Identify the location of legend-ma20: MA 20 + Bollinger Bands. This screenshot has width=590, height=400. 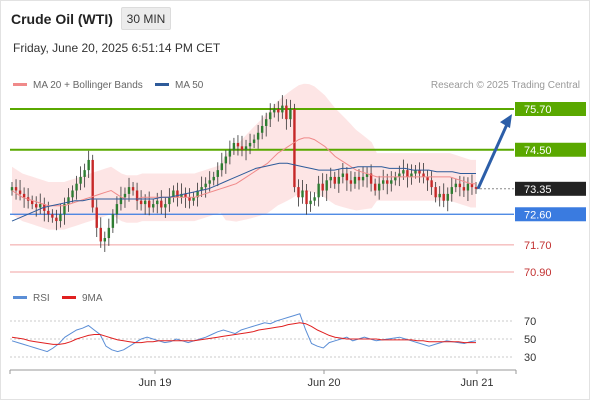
(78, 85).